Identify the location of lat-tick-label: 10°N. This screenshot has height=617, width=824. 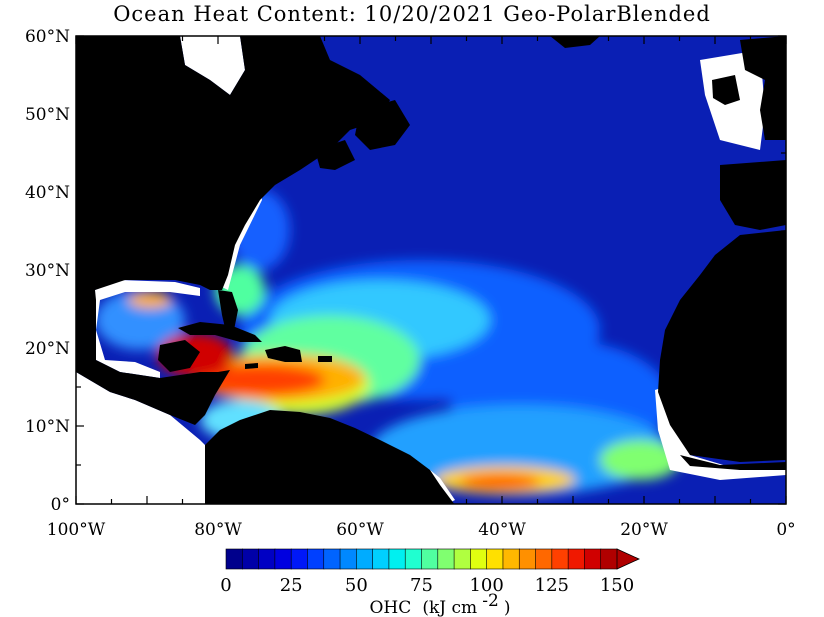
(47, 427).